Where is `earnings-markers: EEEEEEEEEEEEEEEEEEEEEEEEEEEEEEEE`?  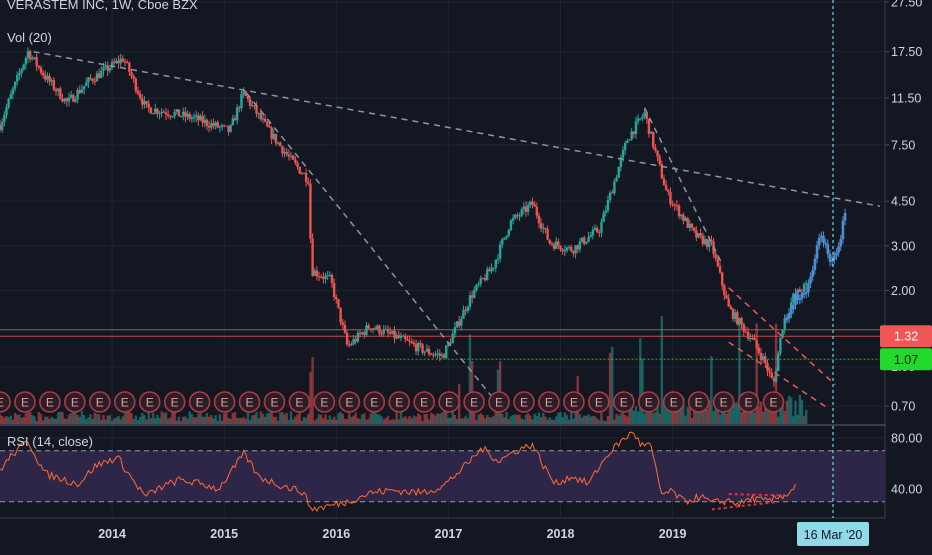
earnings-markers: EEEEEEEEEEEEEEEEEEEEEEEEEEEEEEEE is located at coordinates (392, 402).